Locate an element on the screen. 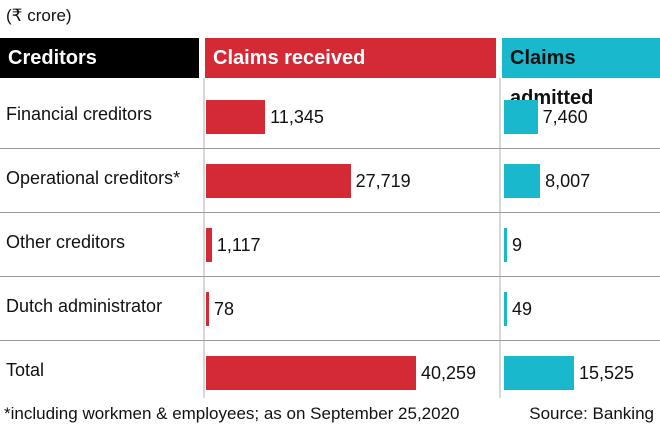 This screenshot has width=660, height=440. value-label-admitted: 49 is located at coordinates (522, 309).